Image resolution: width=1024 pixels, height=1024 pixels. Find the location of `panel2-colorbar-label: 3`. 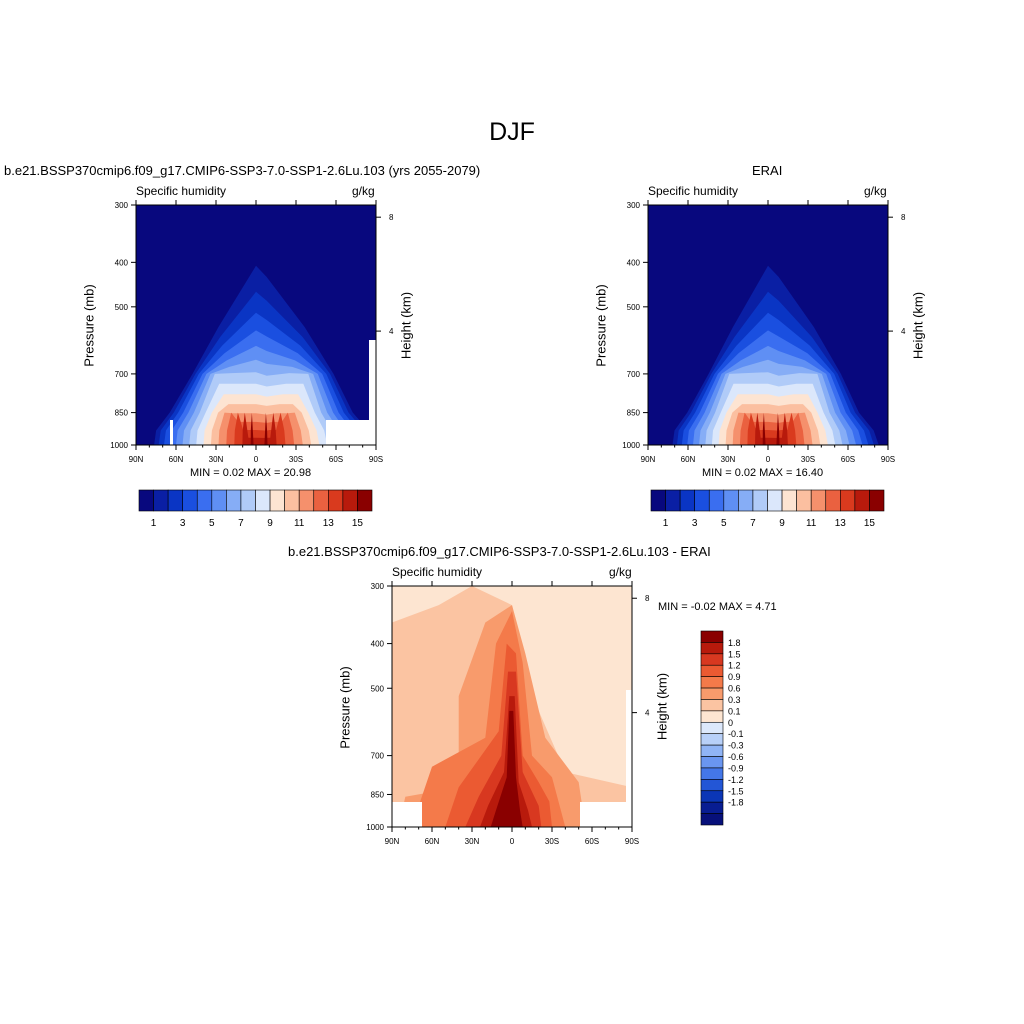

panel2-colorbar-label: 3 is located at coordinates (695, 523).